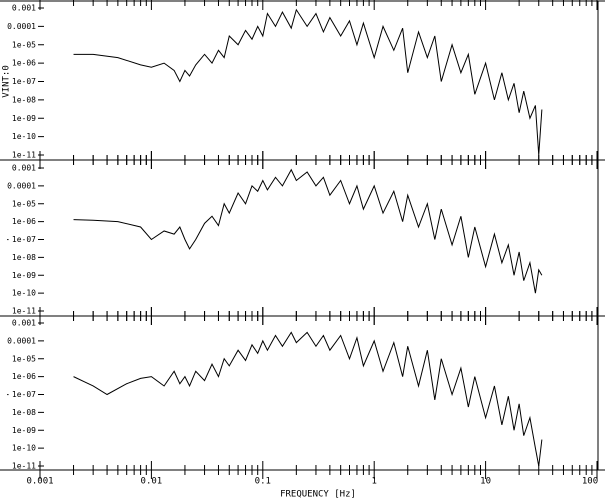 This screenshot has height=500, width=605. What do you see at coordinates (373, 482) in the screenshot?
I see `x-tick-label: 1` at bounding box center [373, 482].